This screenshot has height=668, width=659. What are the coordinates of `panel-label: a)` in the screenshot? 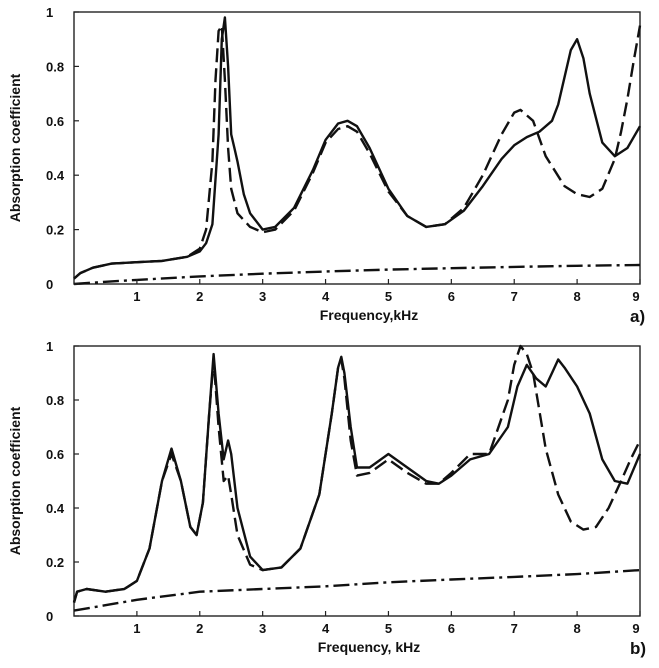 It's located at (637, 316).